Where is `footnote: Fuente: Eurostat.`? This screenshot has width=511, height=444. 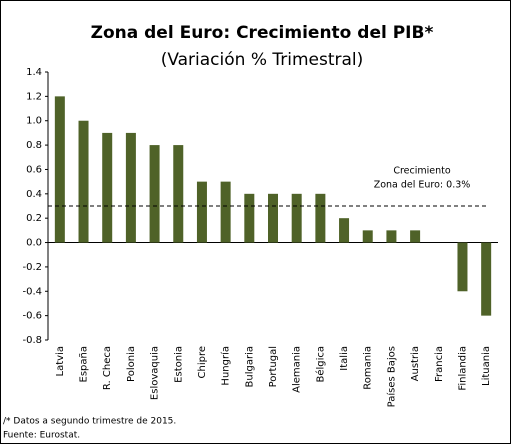 footnote: Fuente: Eurostat. is located at coordinates (41, 436).